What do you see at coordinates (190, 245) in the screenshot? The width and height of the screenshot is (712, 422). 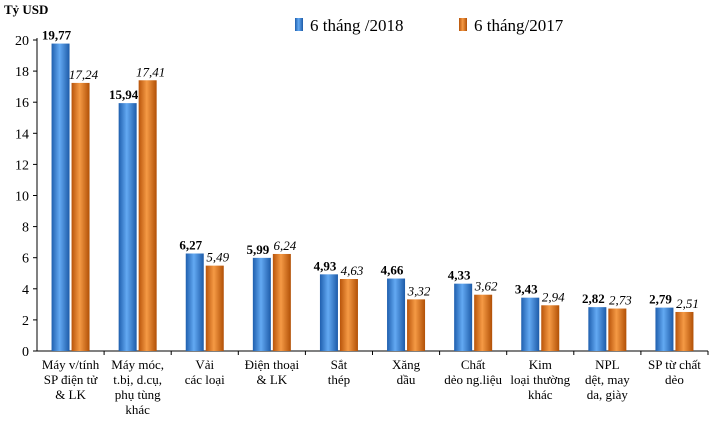 I see `data-label-2018: 6,27` at bounding box center [190, 245].